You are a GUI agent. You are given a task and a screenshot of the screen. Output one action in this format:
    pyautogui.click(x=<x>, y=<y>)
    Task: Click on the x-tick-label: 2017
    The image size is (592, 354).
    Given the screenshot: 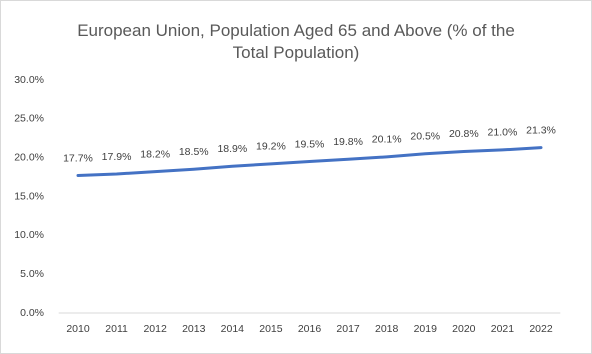 What is the action you would take?
    pyautogui.click(x=348, y=329)
    